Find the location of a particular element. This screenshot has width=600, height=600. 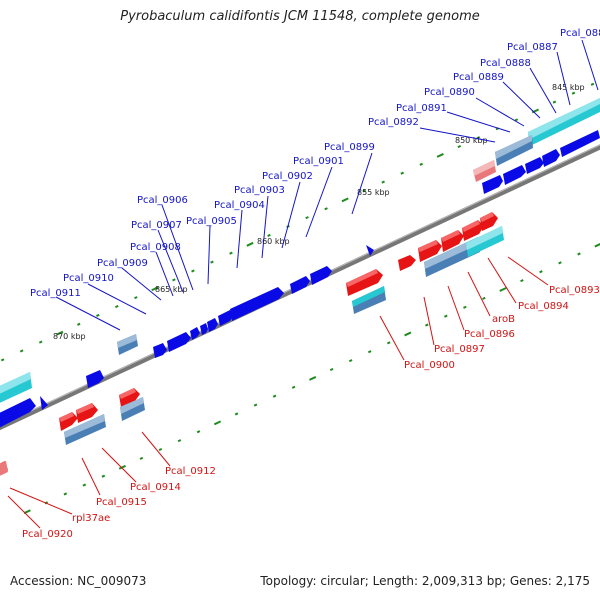

gene-label-pcal-0901: Pcal_0901 is located at coordinates (318, 161).